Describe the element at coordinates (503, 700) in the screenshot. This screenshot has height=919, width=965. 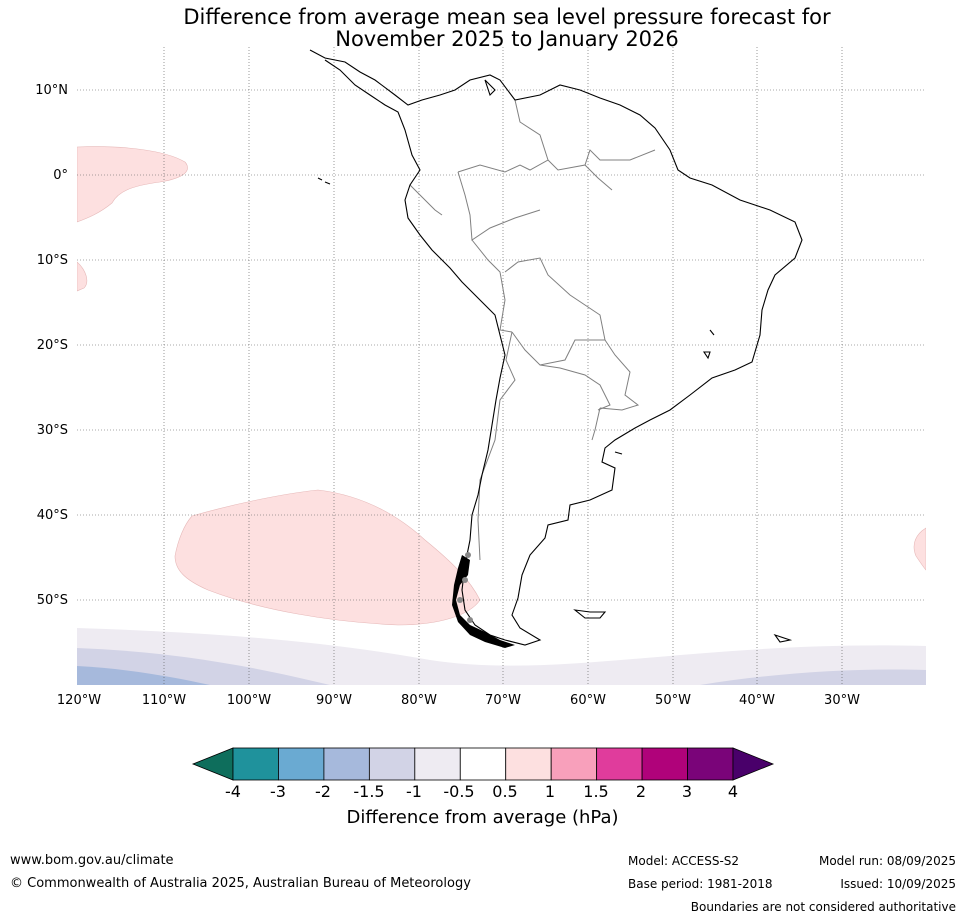
I see `lon-label-70w: 70°W` at that location.